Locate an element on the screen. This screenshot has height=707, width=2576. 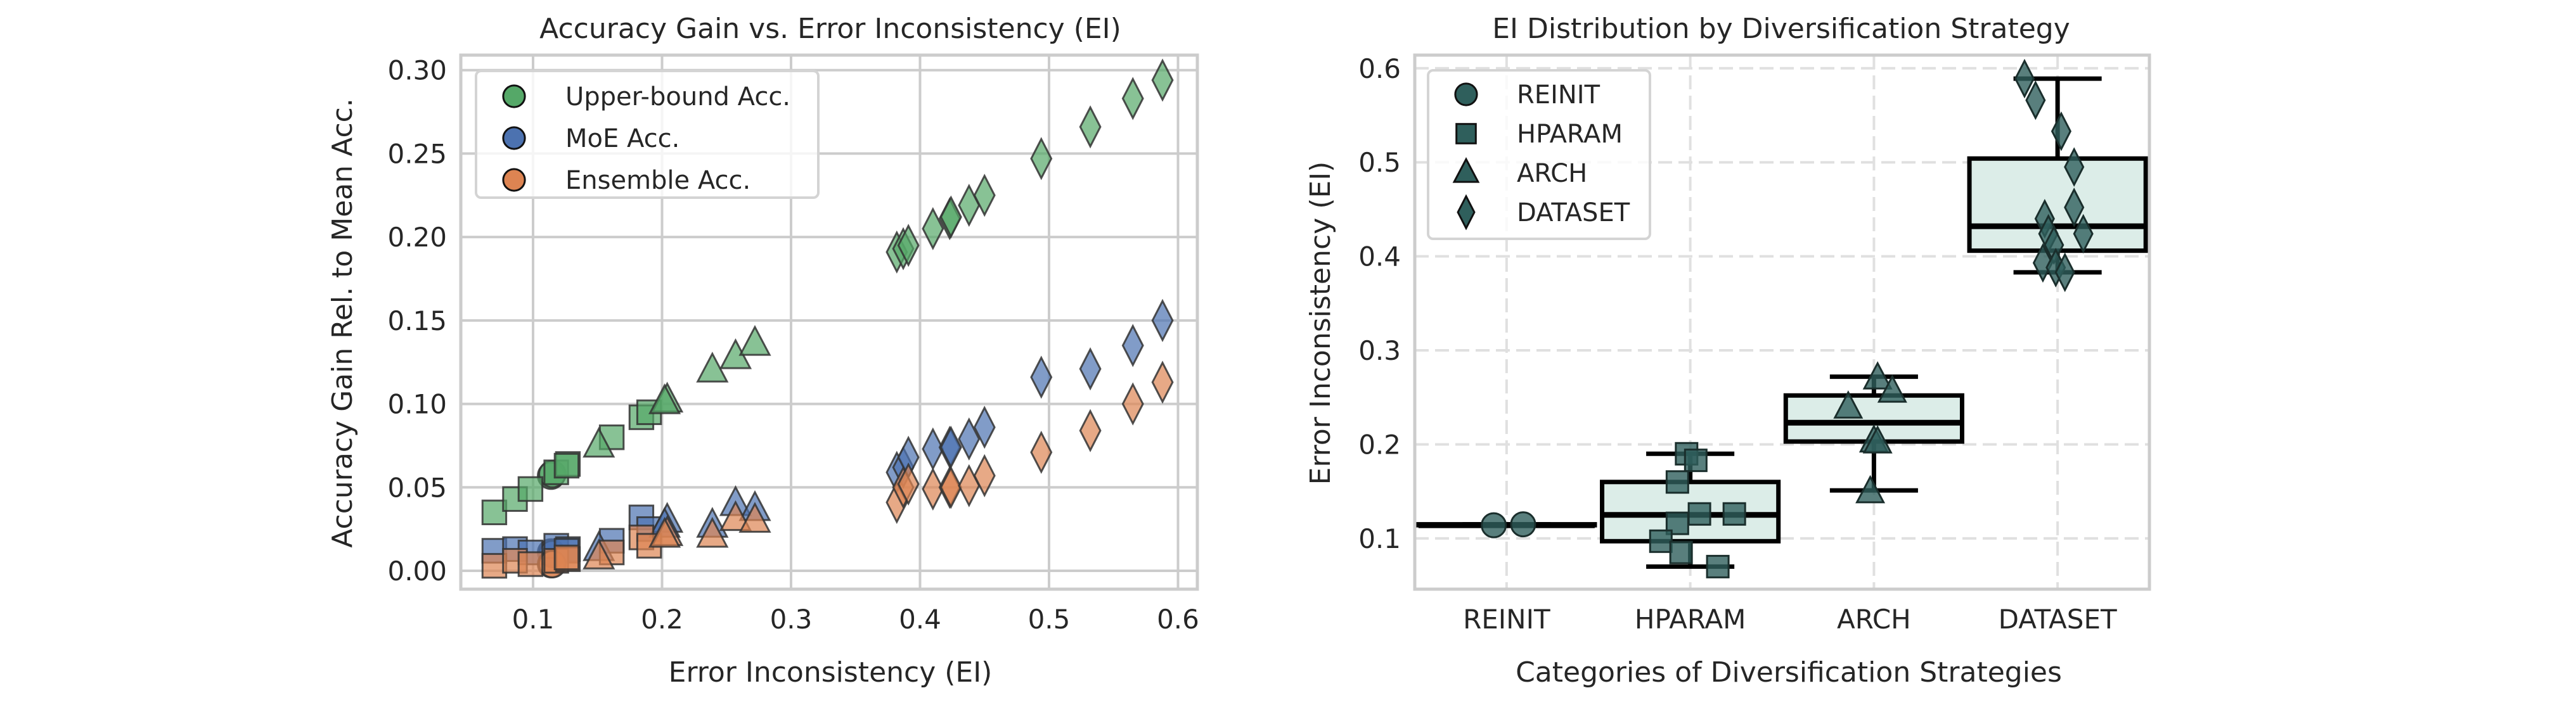
scatter-legend-box is located at coordinates (647, 134).